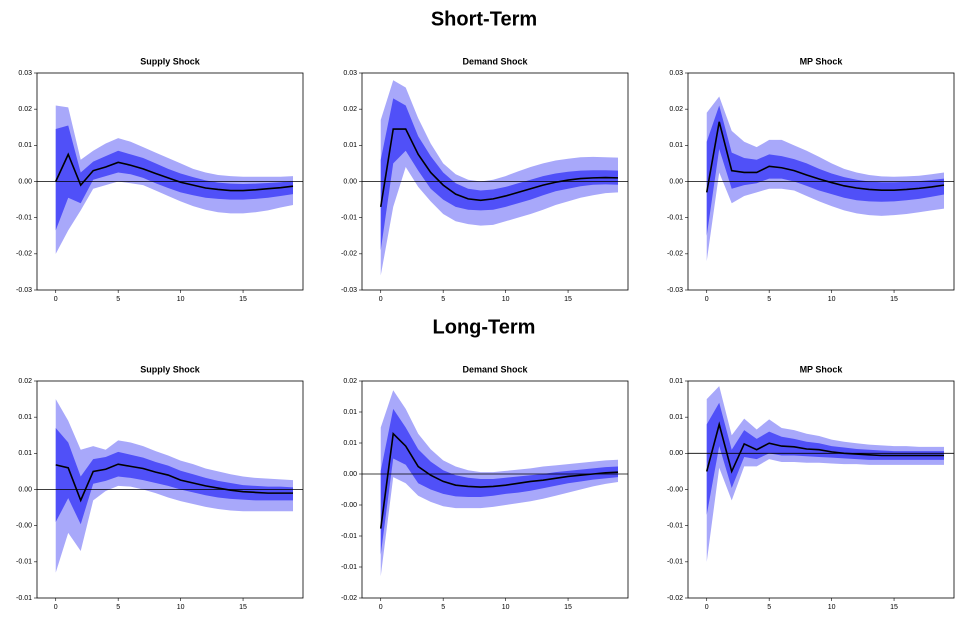  I want to click on section-title: Short-Term, so click(484, 19).